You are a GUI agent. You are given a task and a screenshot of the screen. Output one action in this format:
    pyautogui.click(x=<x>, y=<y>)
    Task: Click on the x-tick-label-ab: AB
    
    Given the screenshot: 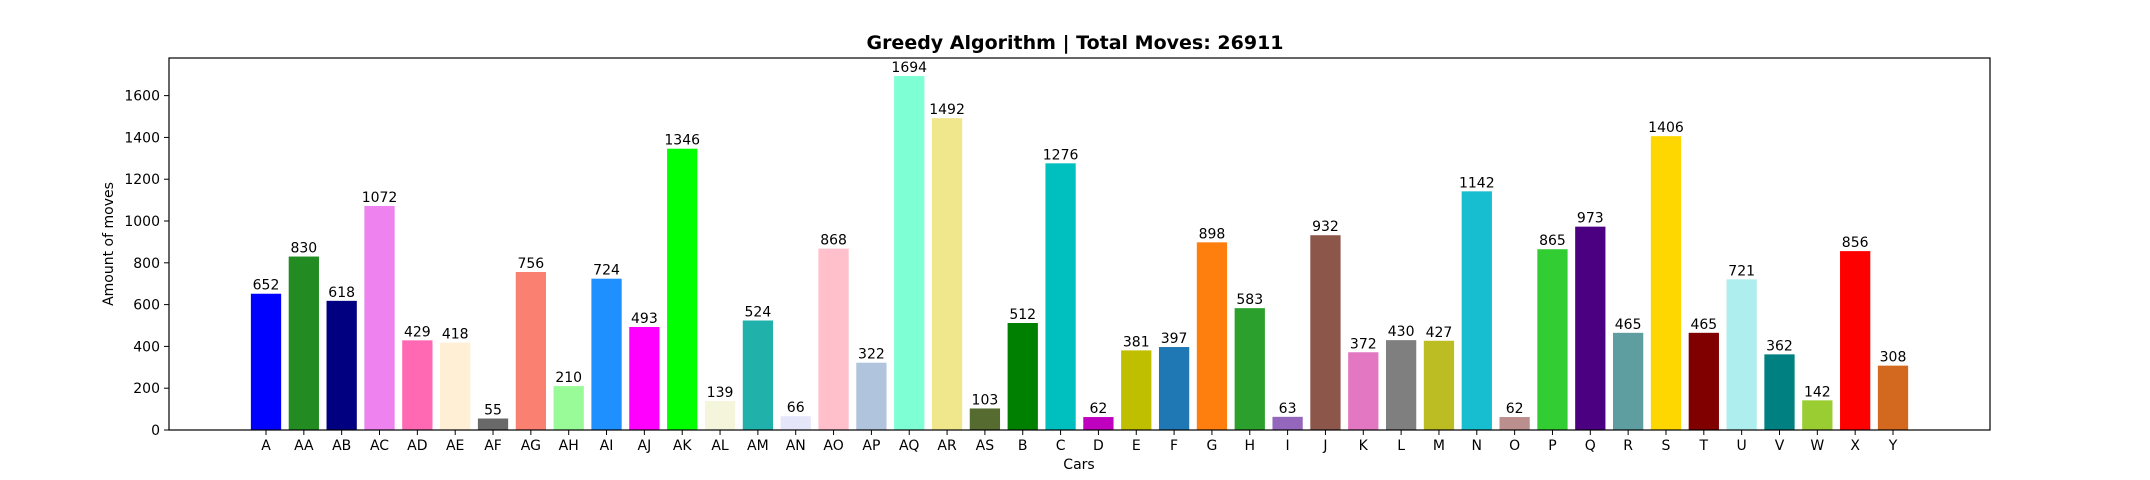 What is the action you would take?
    pyautogui.click(x=341, y=446)
    